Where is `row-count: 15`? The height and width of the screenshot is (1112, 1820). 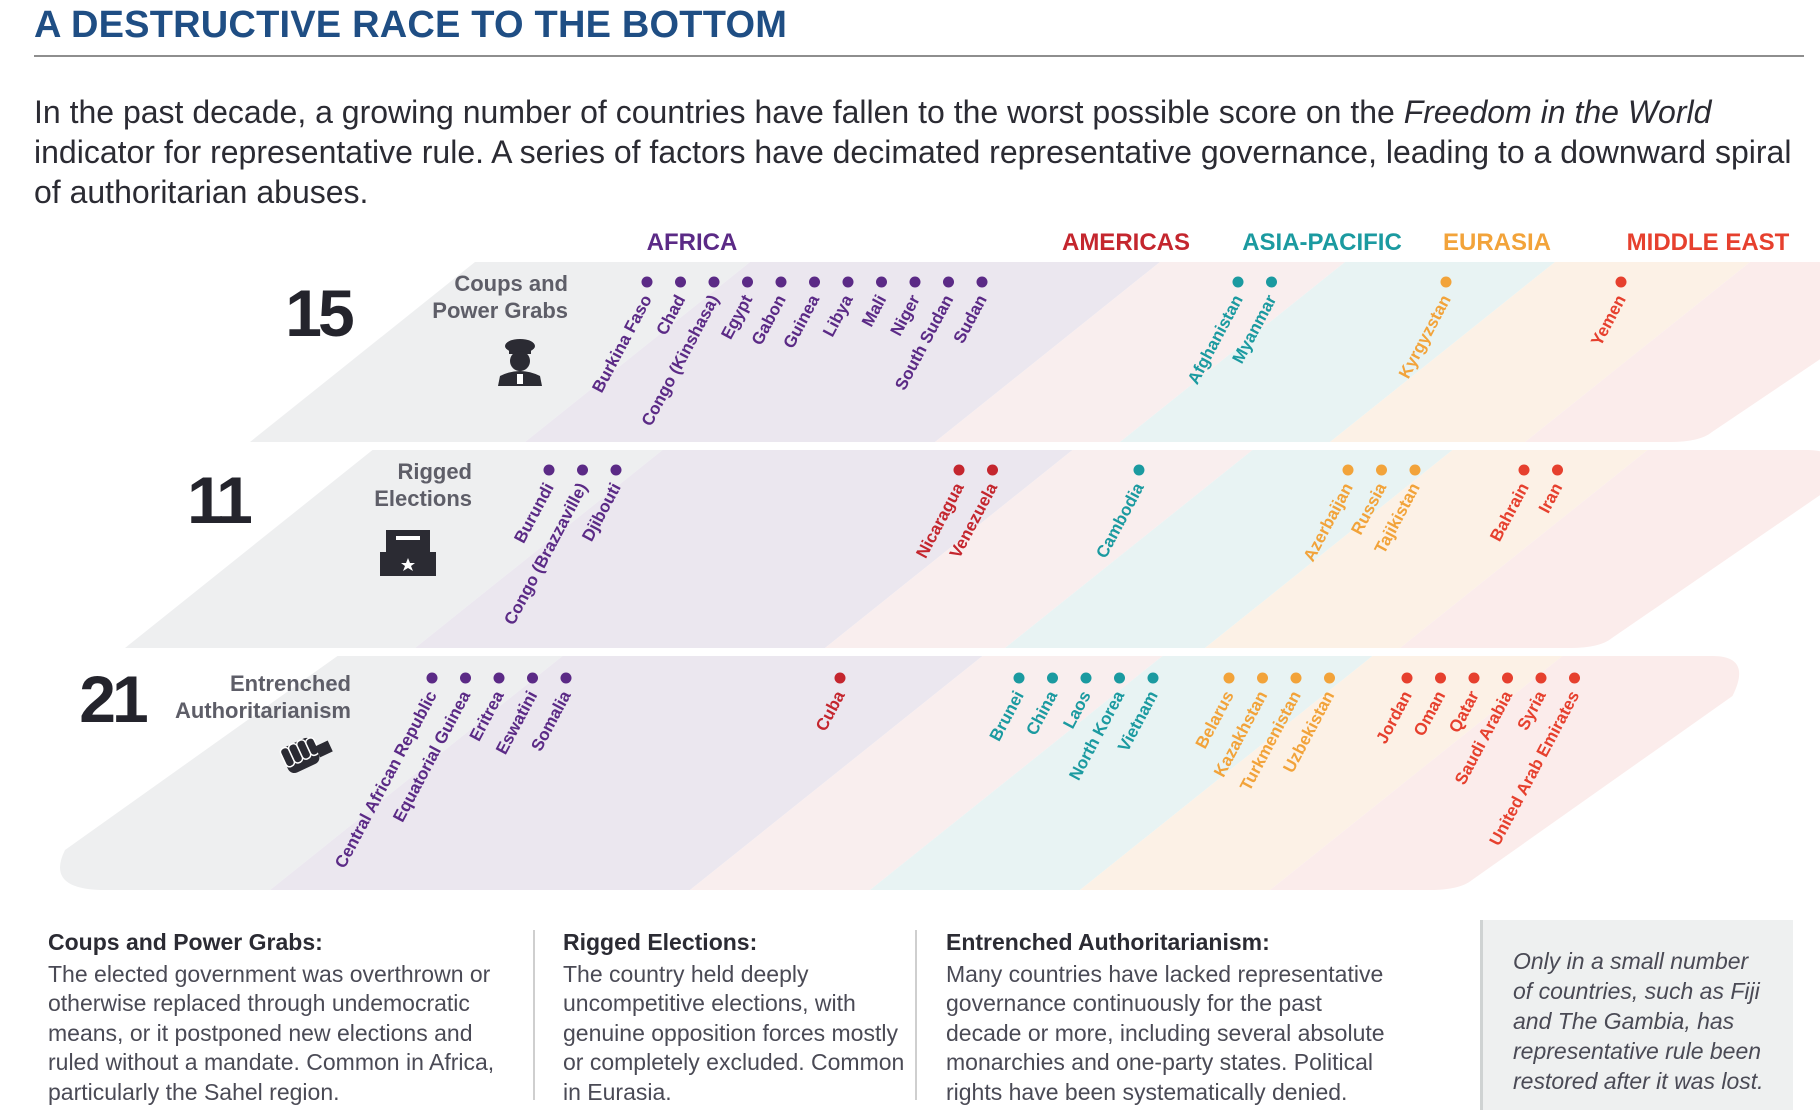 row-count: 15 is located at coordinates (319, 313).